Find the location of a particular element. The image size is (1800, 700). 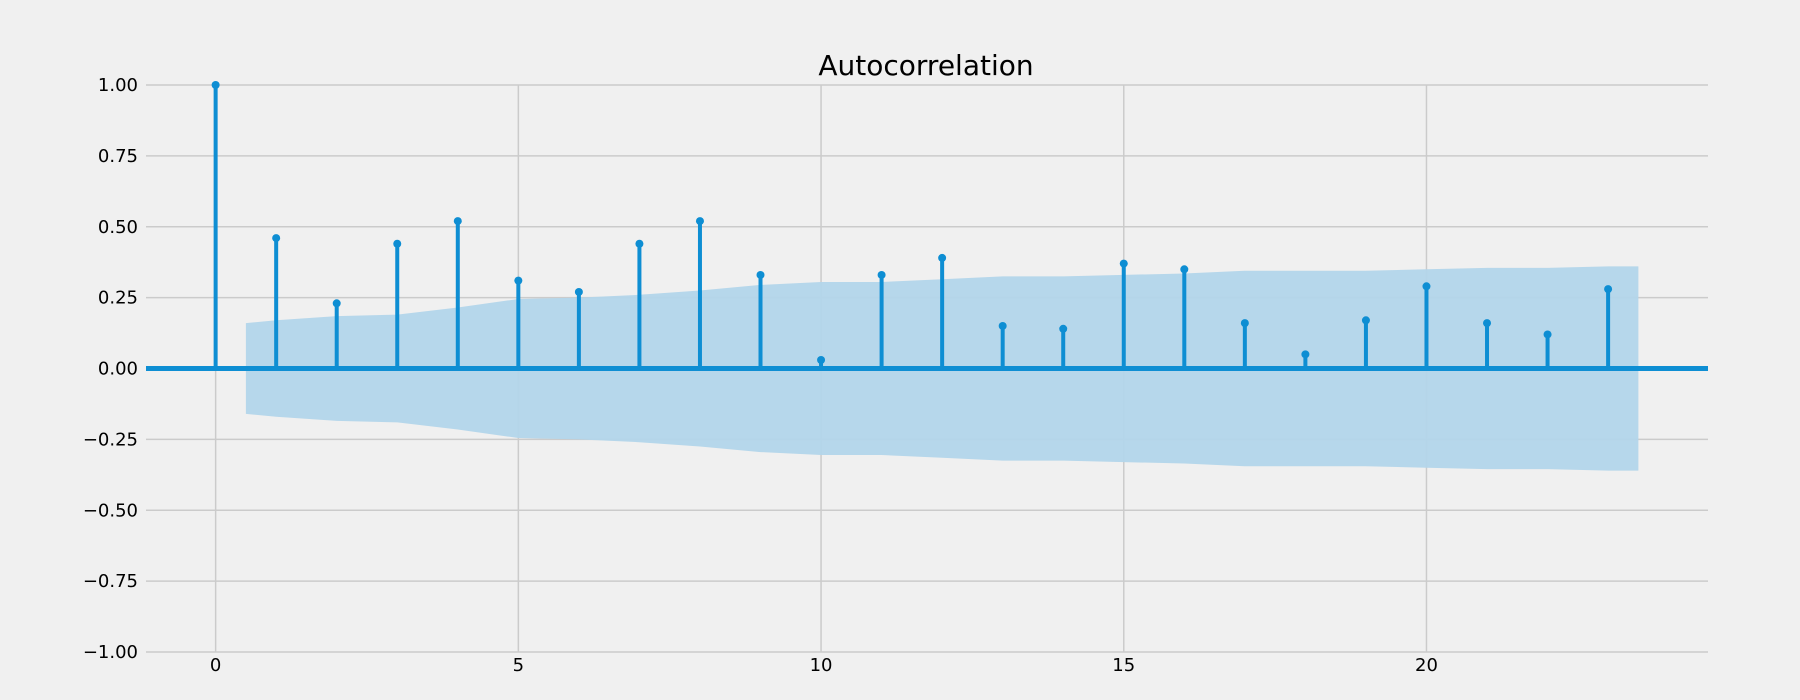

x-tick-label-0: 0 is located at coordinates (215, 665).